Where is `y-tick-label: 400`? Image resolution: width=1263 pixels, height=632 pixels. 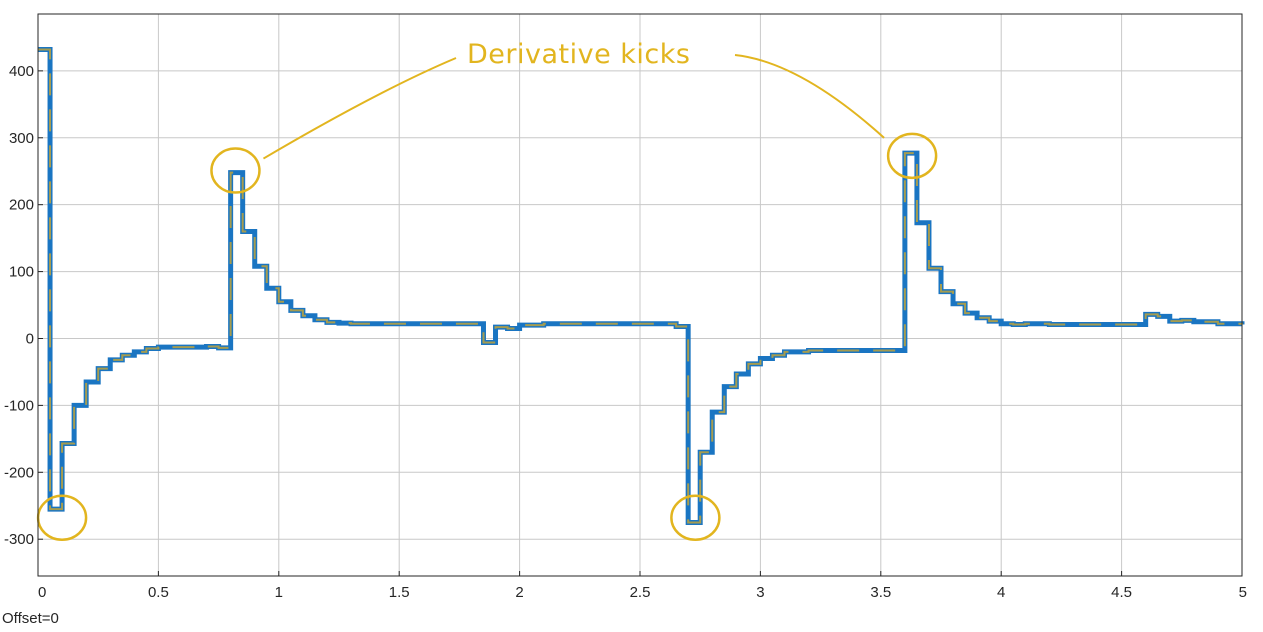 y-tick-label: 400 is located at coordinates (21, 71).